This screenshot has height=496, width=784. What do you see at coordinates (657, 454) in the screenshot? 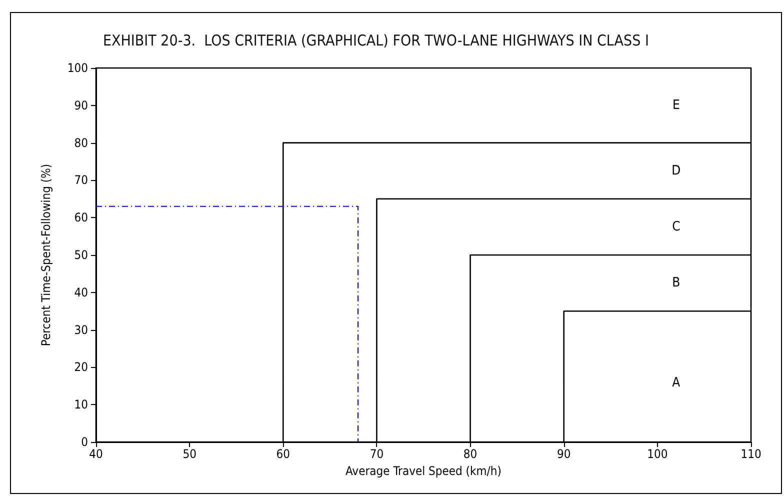
I see `x-tick-label: 100` at bounding box center [657, 454].